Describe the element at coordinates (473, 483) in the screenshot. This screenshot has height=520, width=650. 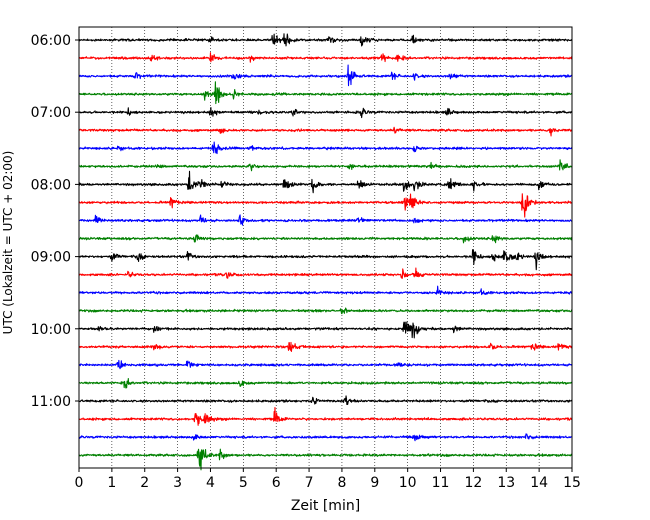
I see `x-tick-label: 12` at that location.